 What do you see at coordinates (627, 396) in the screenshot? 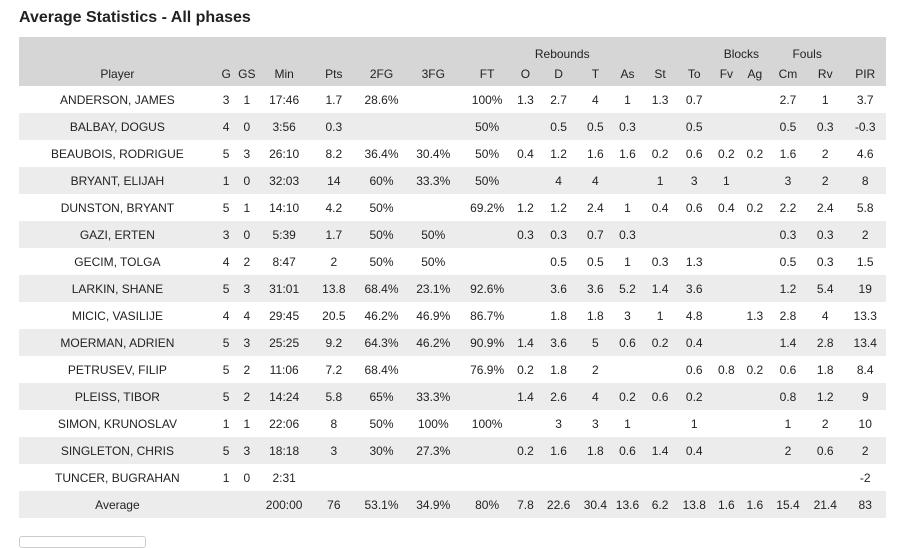
I see `stat-cell-as: 0.2` at bounding box center [627, 396].